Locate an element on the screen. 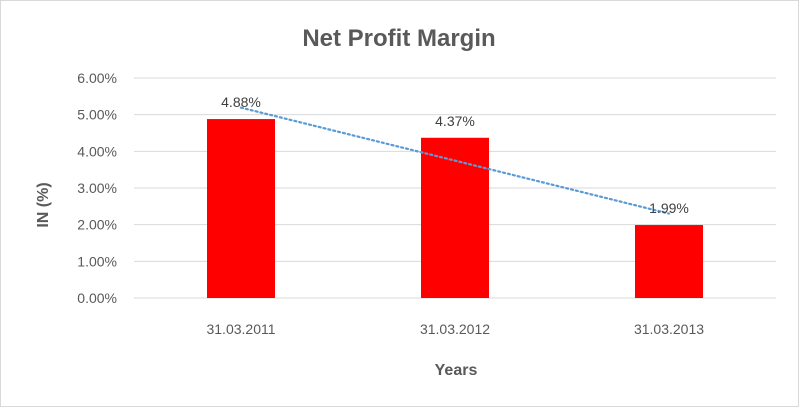  x-axis-title: Years is located at coordinates (456, 370).